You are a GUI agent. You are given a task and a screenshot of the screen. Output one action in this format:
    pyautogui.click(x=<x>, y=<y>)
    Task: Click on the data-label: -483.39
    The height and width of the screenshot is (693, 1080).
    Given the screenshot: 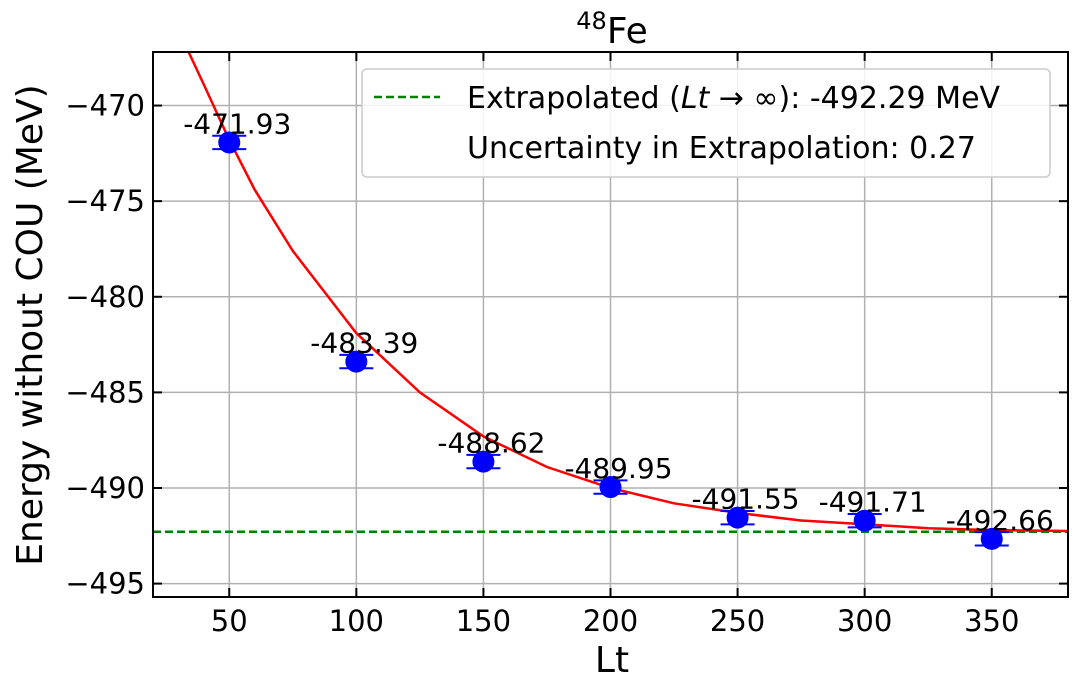 What is the action you would take?
    pyautogui.click(x=364, y=343)
    